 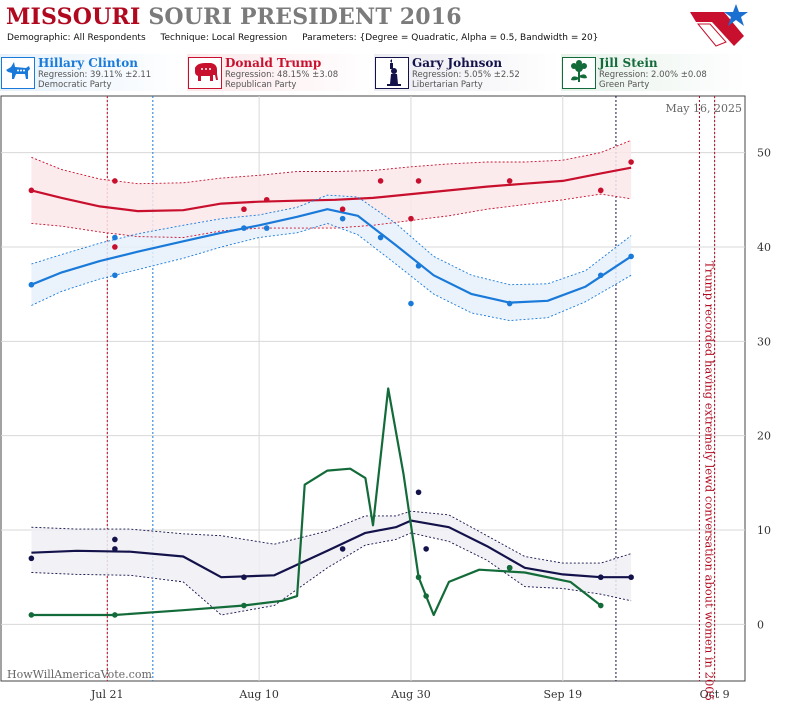 What do you see at coordinates (329, 38) in the screenshot?
I see `parameters-label: Parameters:` at bounding box center [329, 38].